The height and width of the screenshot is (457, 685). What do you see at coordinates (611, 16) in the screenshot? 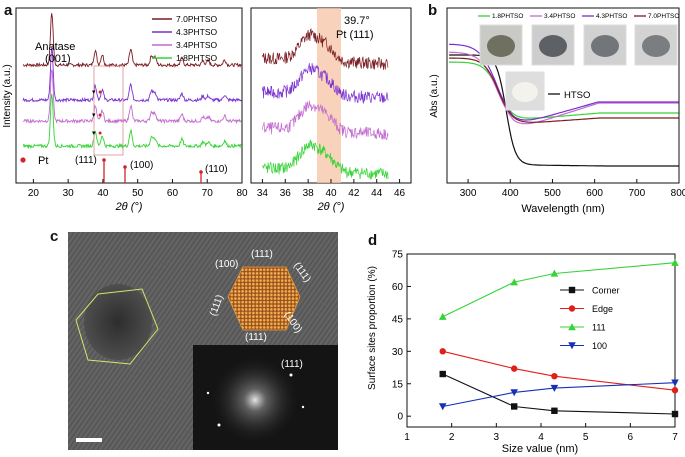
I see `uvvis-legend-4-3: 4.3PHTSO` at bounding box center [611, 16].